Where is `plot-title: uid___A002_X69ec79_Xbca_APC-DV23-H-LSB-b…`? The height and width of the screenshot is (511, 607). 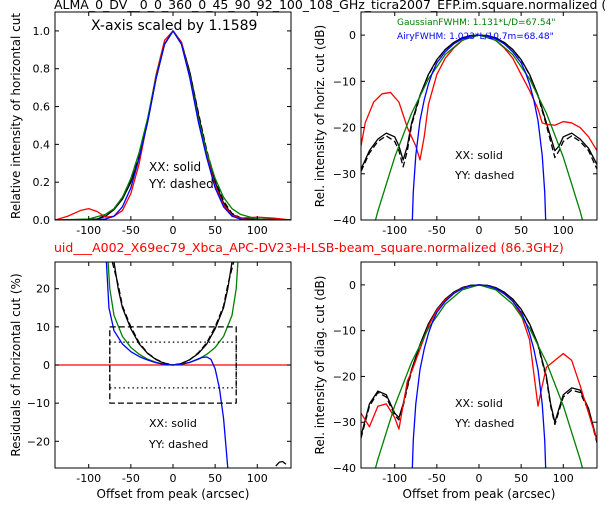
plot-title: uid___A002_X69ec79_Xbca_APC-DV23-H-LSB-b… is located at coordinates (309, 247).